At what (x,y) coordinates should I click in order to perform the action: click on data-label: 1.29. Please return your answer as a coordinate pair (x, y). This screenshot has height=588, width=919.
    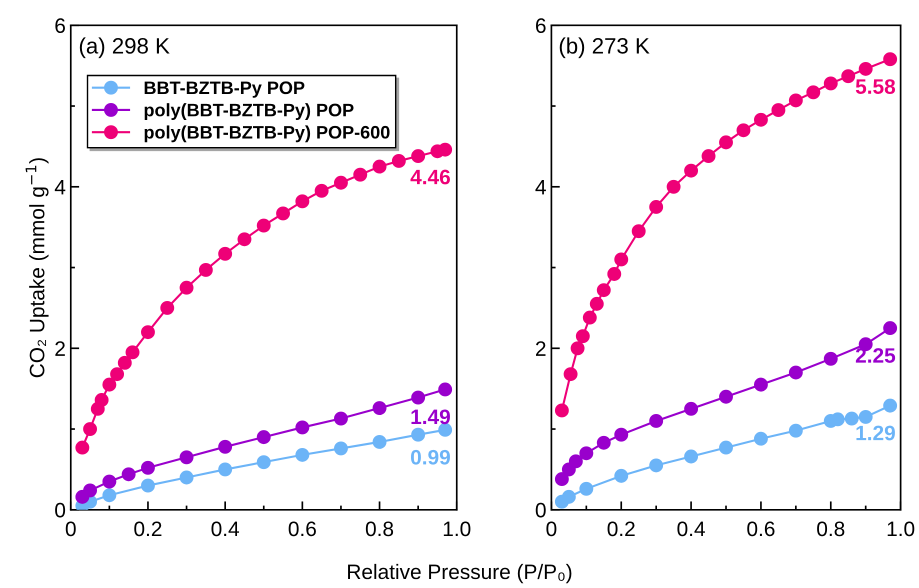
    Looking at the image, I should click on (875, 433).